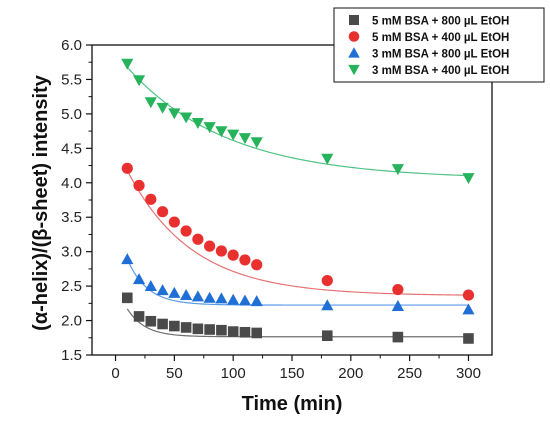 Image resolution: width=550 pixels, height=424 pixels. What do you see at coordinates (115, 373) in the screenshot?
I see `x-tick-label: 0` at bounding box center [115, 373].